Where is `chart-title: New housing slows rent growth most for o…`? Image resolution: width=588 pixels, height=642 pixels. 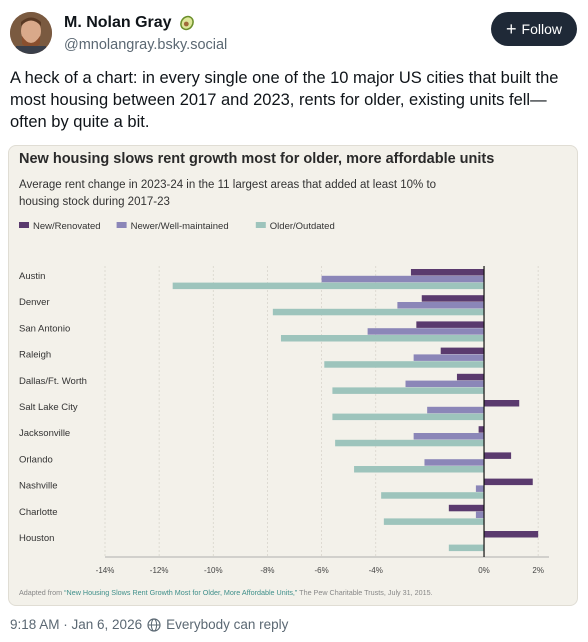 chart-title: New housing slows rent growth most for o… is located at coordinates (256, 159).